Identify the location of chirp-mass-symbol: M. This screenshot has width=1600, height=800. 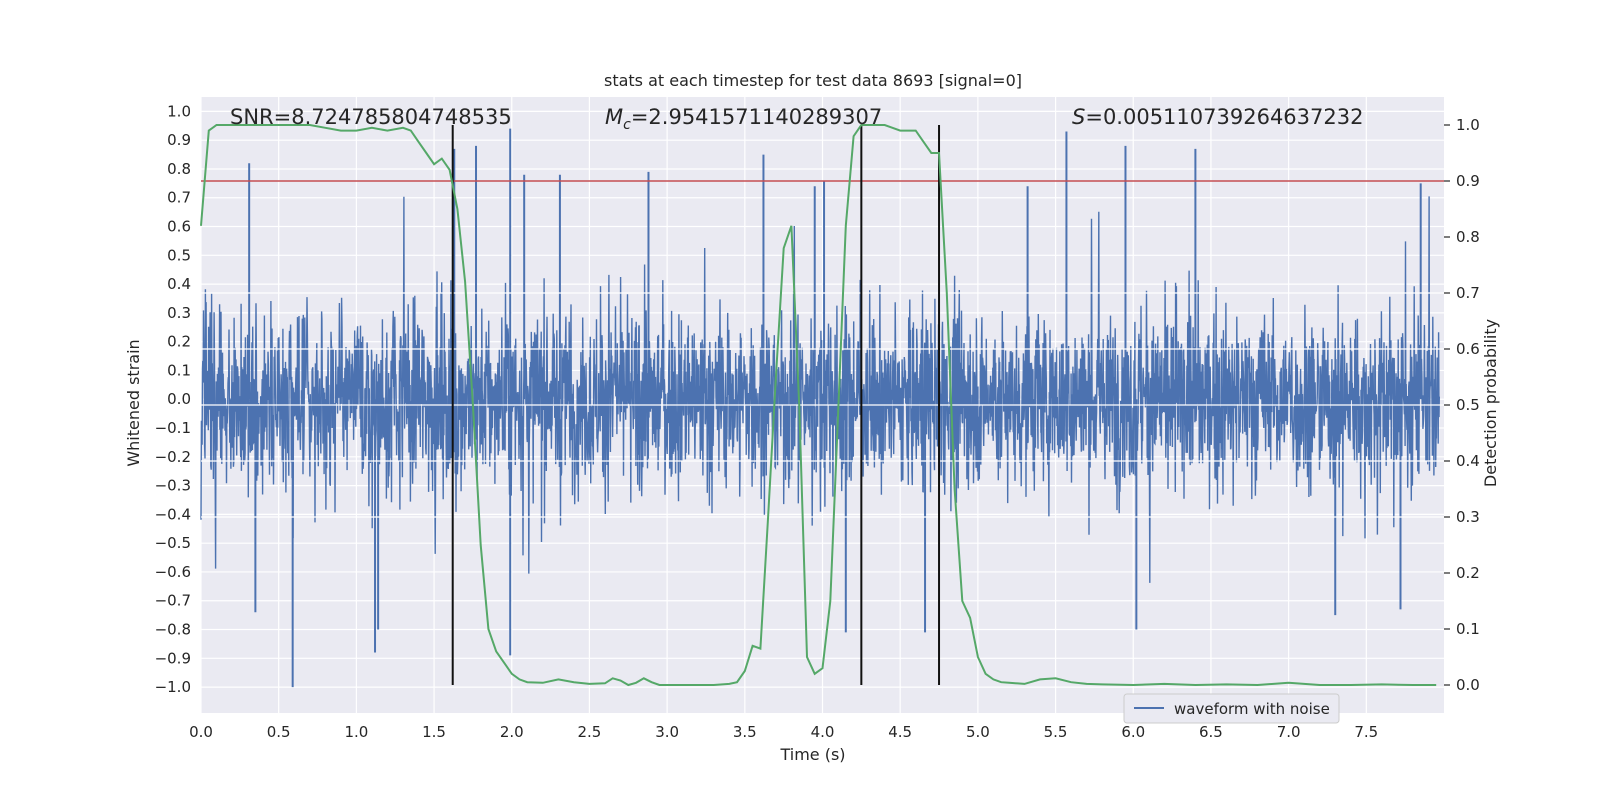
(614, 117).